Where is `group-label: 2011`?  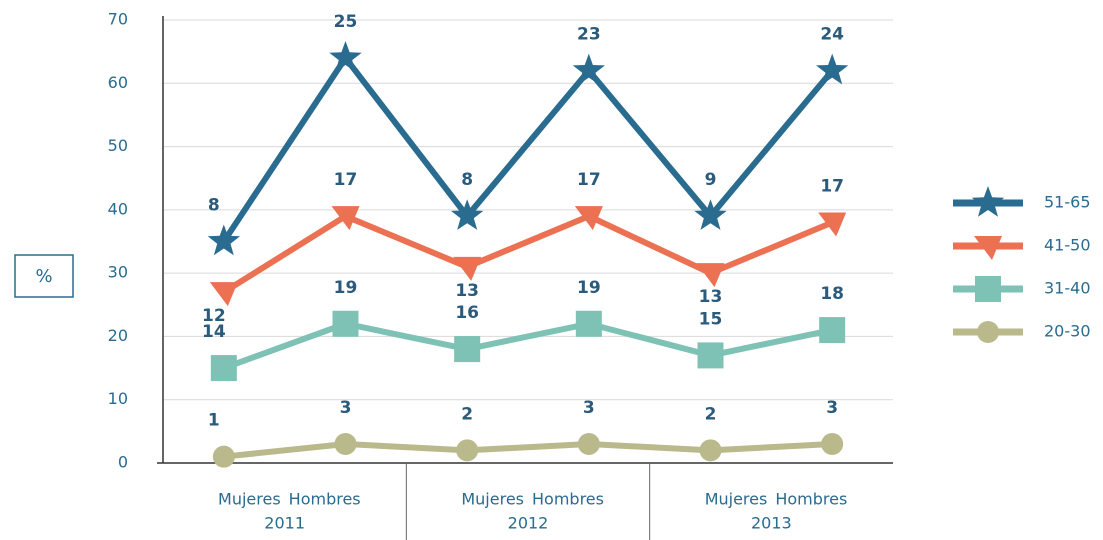 group-label: 2011 is located at coordinates (284, 523).